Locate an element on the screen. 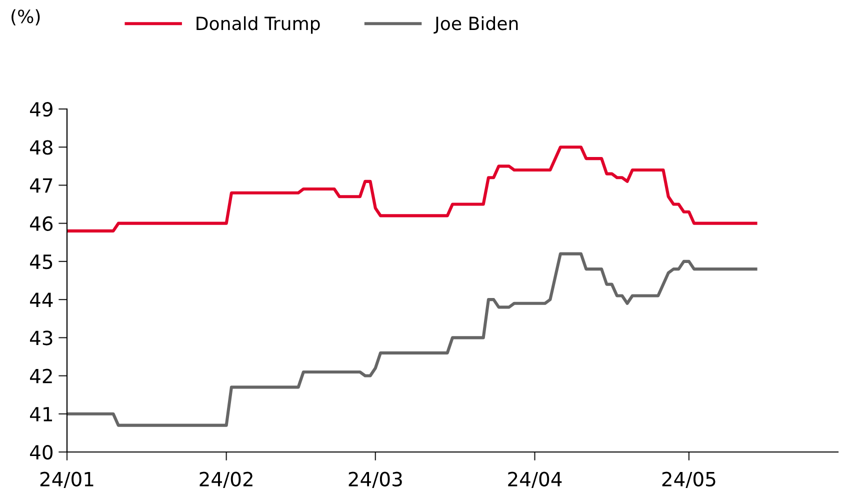  y-axis-title: (%) is located at coordinates (26, 17).